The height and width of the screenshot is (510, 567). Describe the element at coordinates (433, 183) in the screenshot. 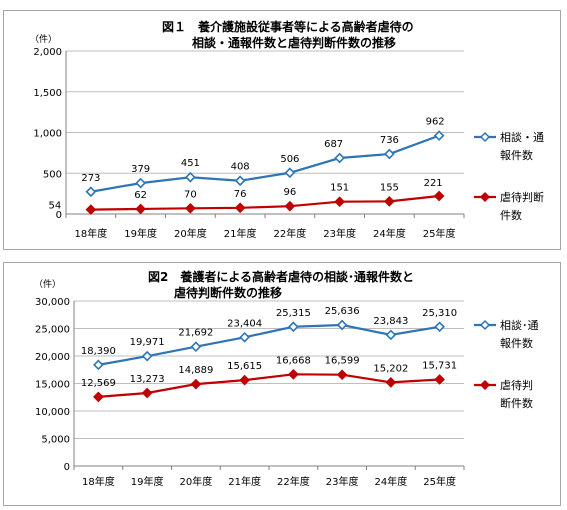

I see `data-label: 221` at that location.